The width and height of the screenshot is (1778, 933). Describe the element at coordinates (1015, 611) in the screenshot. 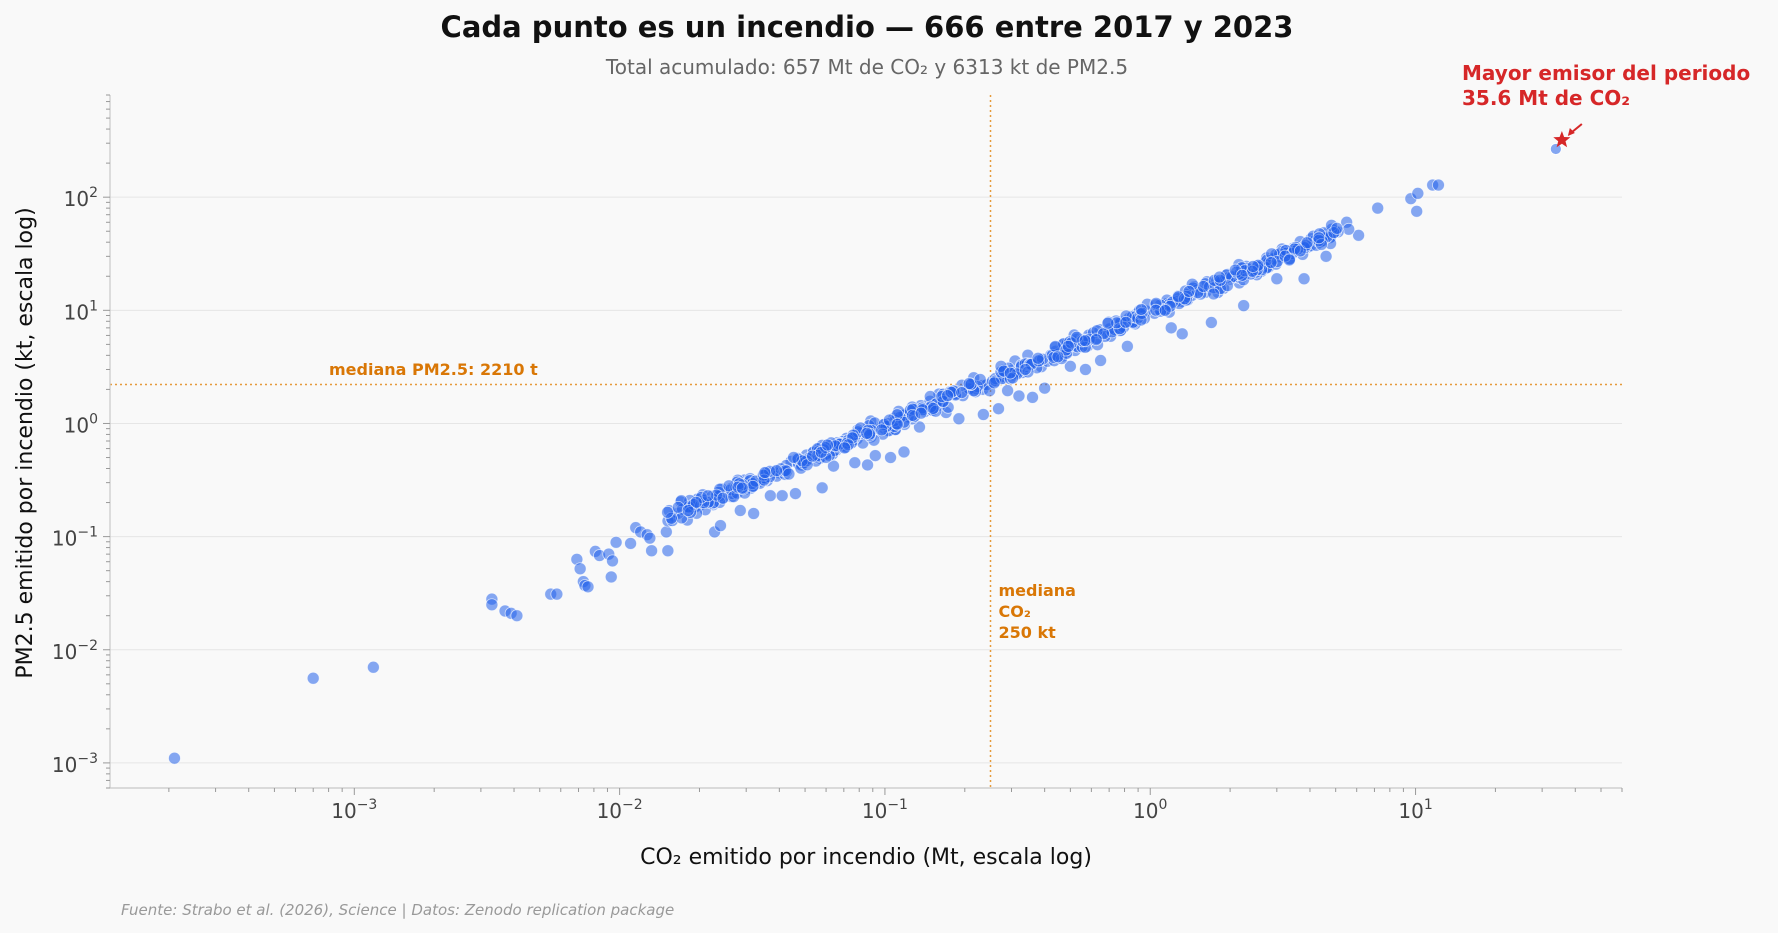

I see `median-co2-label-line: CO₂` at that location.